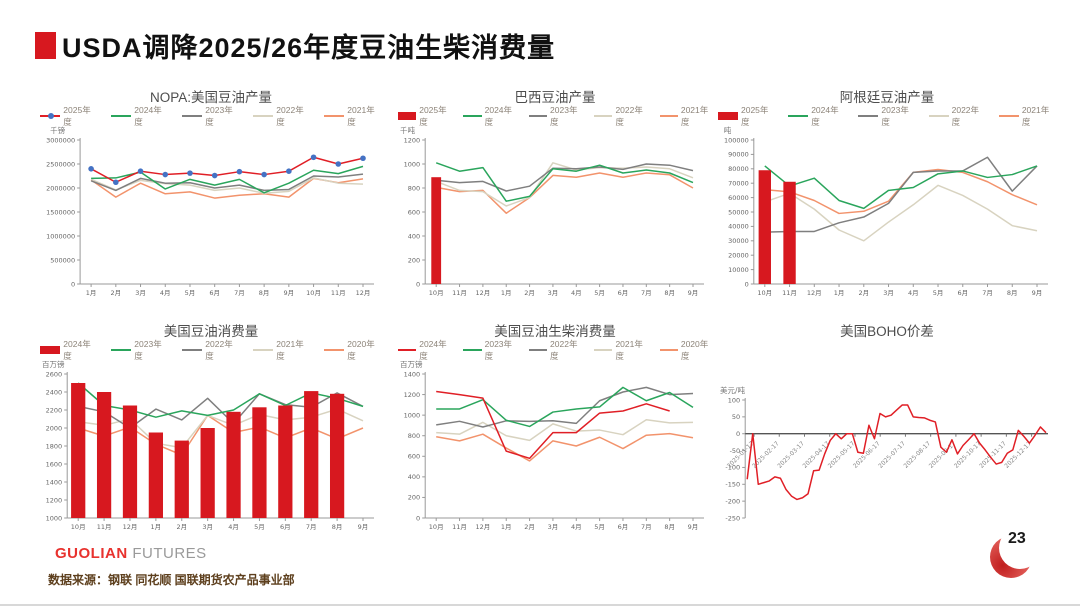 This screenshot has height=608, width=1080. I want to click on page-swoosh-decoration, so click(1015, 552).